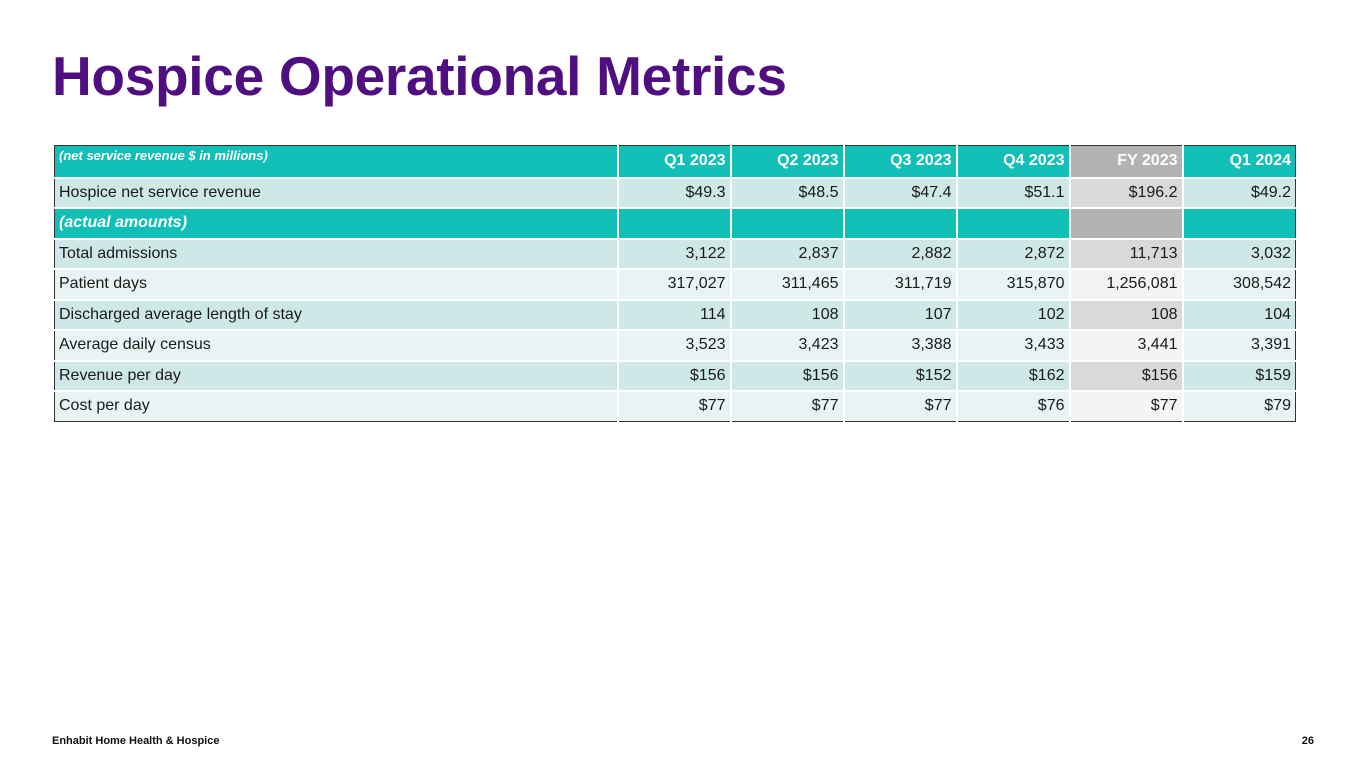 The height and width of the screenshot is (768, 1365). I want to click on row-label: Average daily census, so click(336, 345).